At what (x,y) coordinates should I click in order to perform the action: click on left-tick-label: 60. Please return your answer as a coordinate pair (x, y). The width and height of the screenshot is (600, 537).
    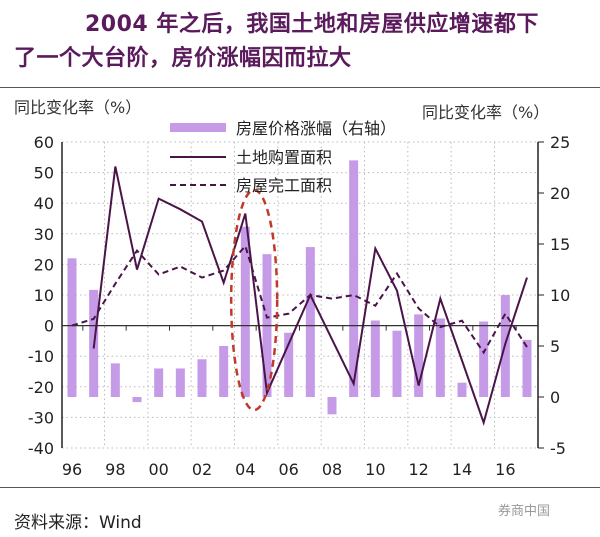
    Looking at the image, I should click on (44, 142).